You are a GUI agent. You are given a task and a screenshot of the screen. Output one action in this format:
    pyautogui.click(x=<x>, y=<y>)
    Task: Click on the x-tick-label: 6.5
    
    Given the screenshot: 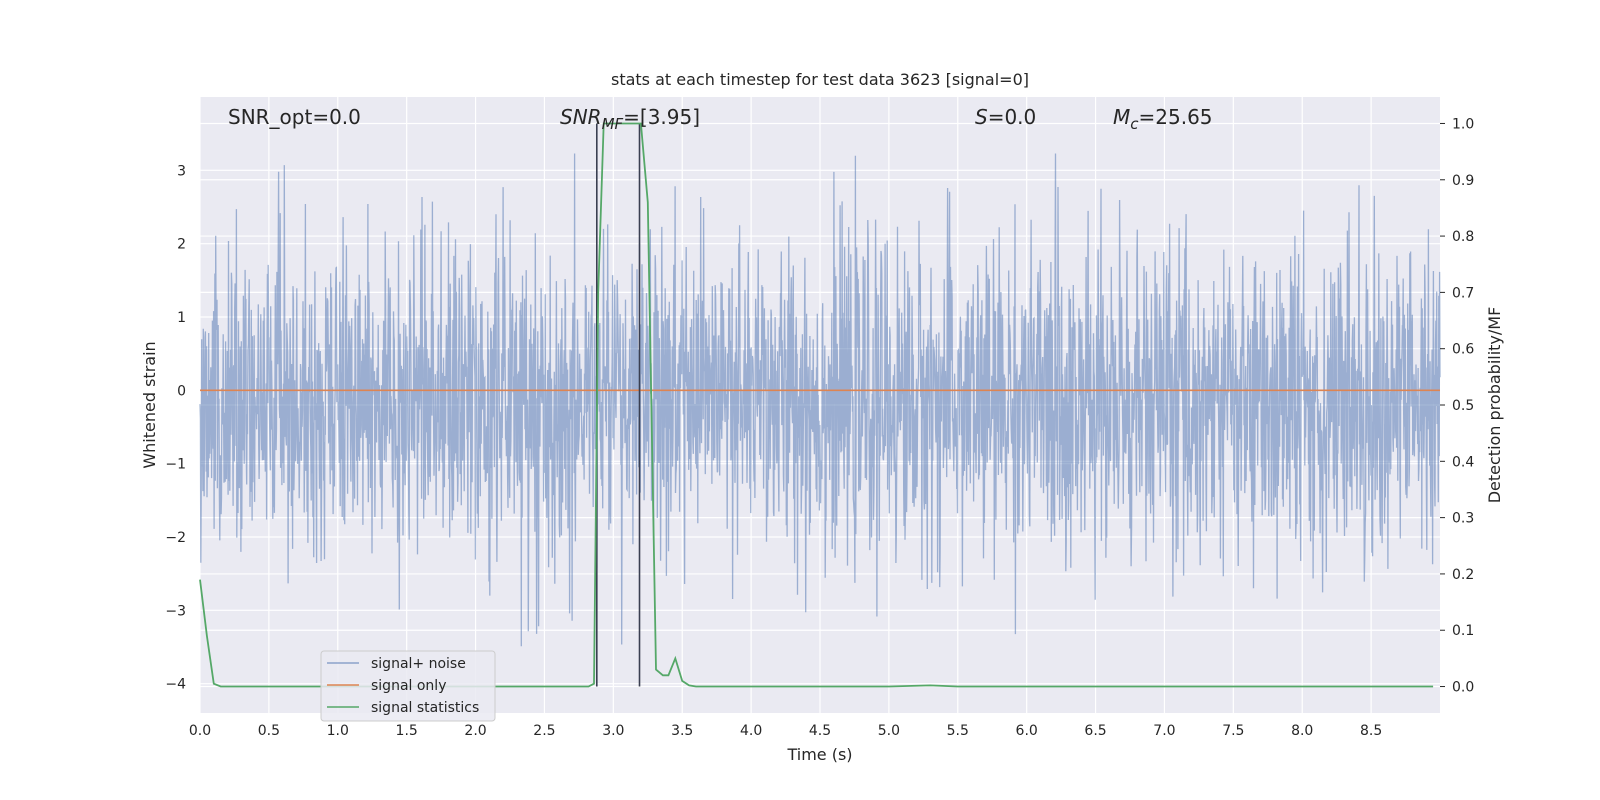 What is the action you would take?
    pyautogui.click(x=1095, y=731)
    